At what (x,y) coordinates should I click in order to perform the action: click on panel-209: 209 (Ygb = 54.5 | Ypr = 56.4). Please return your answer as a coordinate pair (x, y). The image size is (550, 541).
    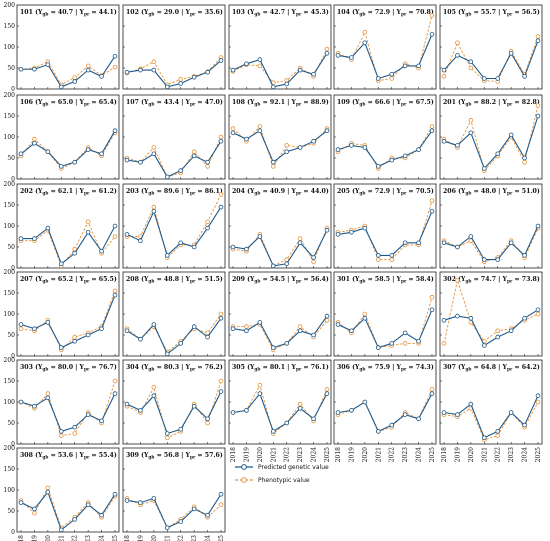
    Looking at the image, I should click on (280, 314).